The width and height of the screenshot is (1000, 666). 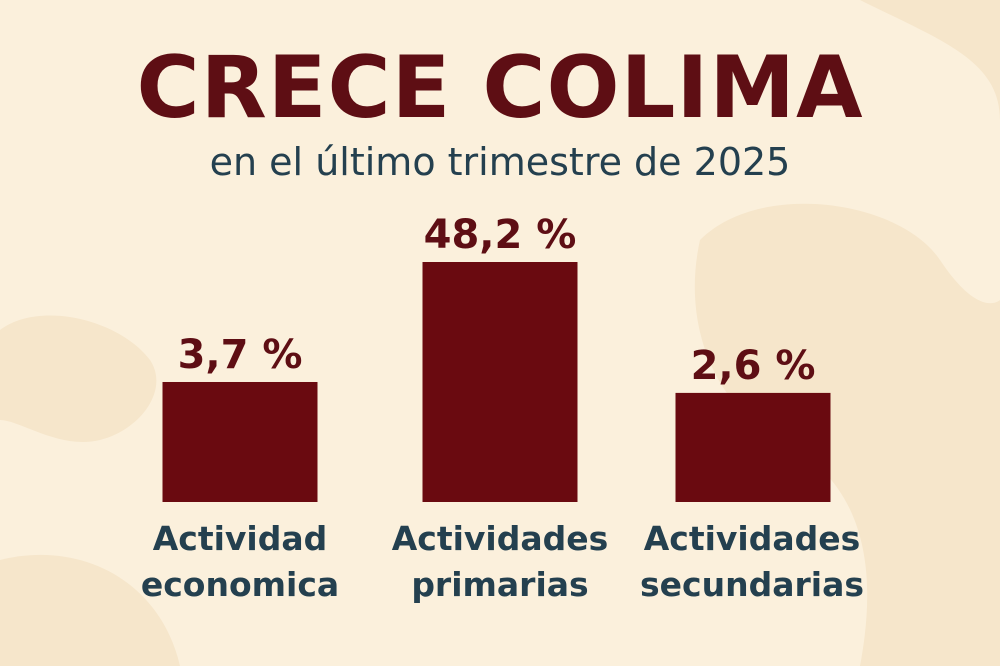 I want to click on category-label-line: Actividad, so click(x=240, y=538).